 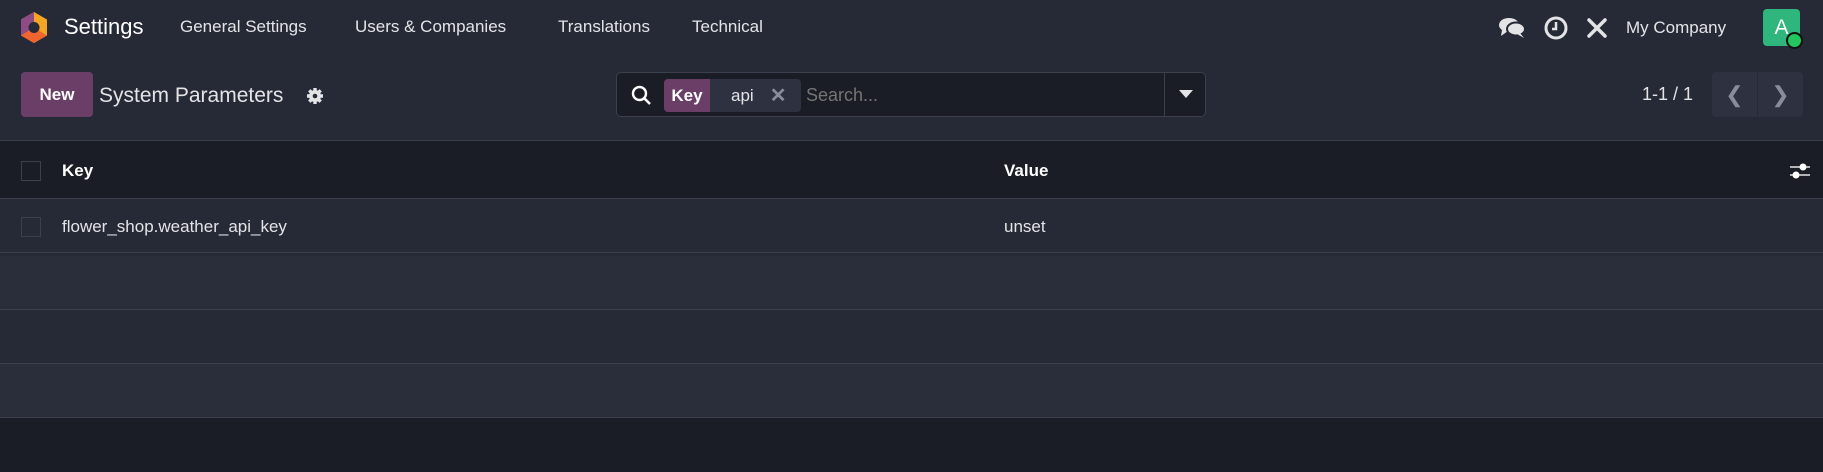 What do you see at coordinates (78, 170) in the screenshot?
I see `column-header-key: Key` at bounding box center [78, 170].